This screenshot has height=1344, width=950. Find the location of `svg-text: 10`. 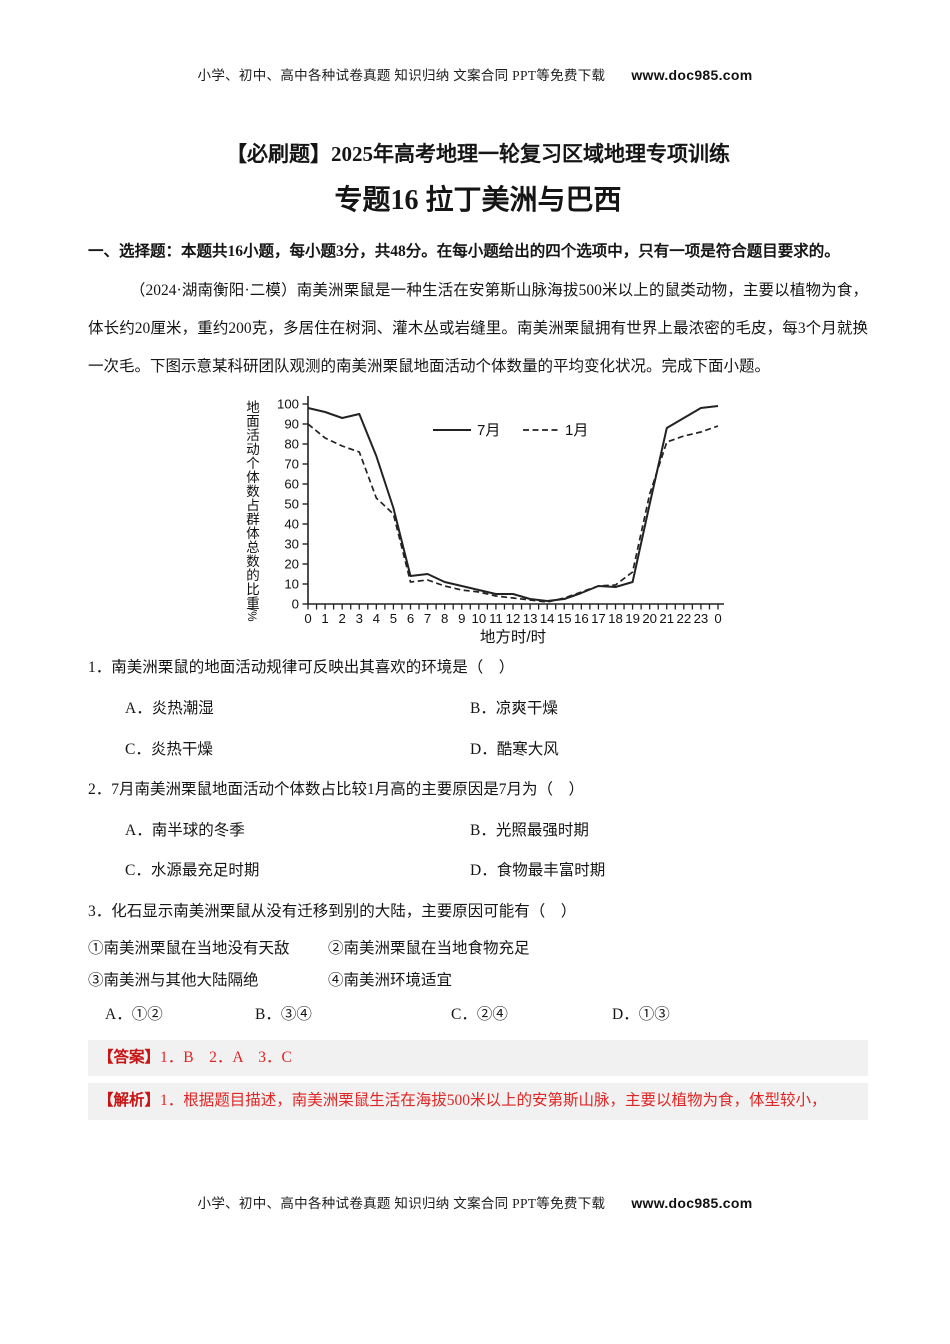

svg-text: 10 is located at coordinates (478, 618).